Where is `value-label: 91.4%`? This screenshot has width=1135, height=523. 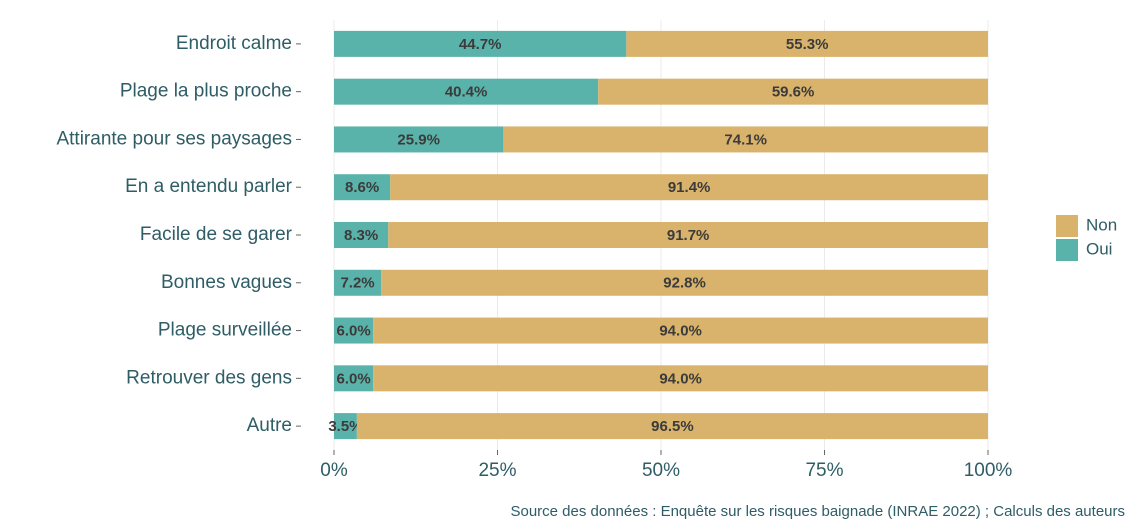 value-label: 91.4% is located at coordinates (689, 187).